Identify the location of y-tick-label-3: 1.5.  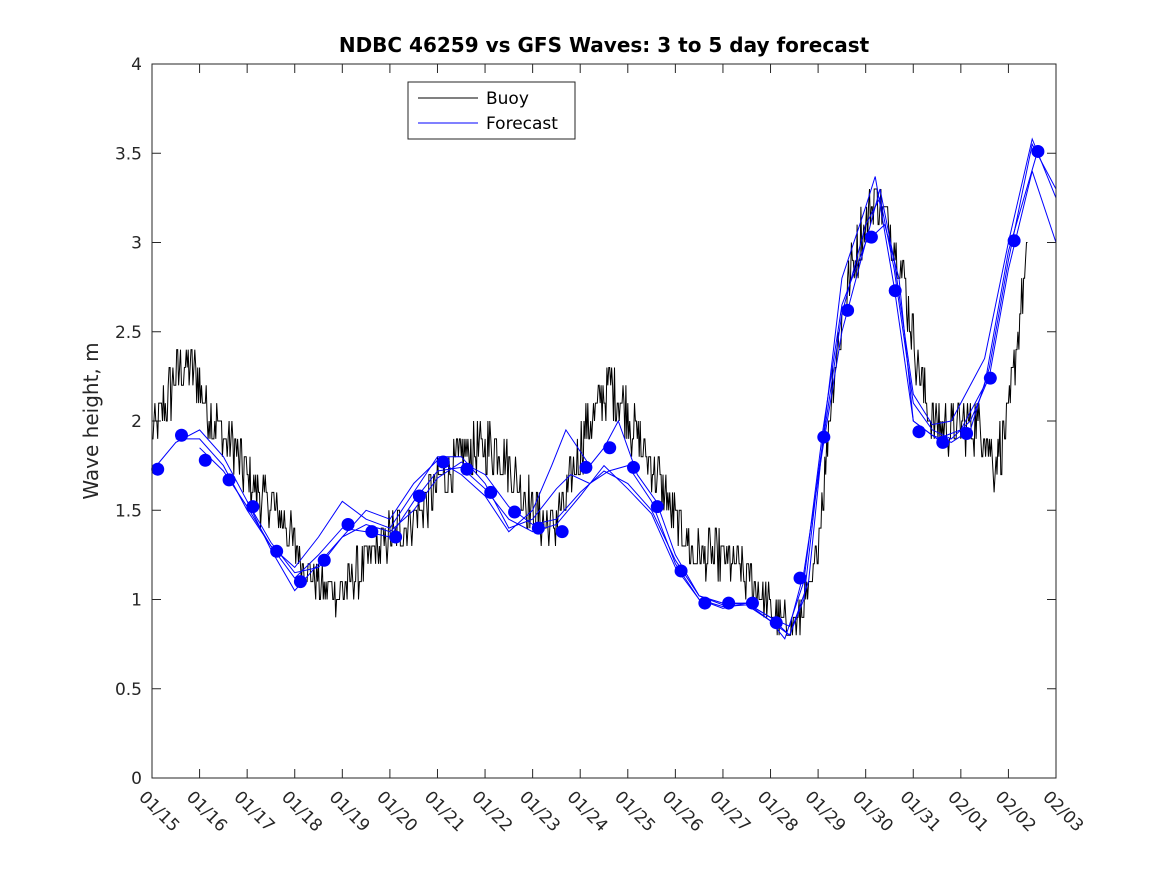
(128, 511).